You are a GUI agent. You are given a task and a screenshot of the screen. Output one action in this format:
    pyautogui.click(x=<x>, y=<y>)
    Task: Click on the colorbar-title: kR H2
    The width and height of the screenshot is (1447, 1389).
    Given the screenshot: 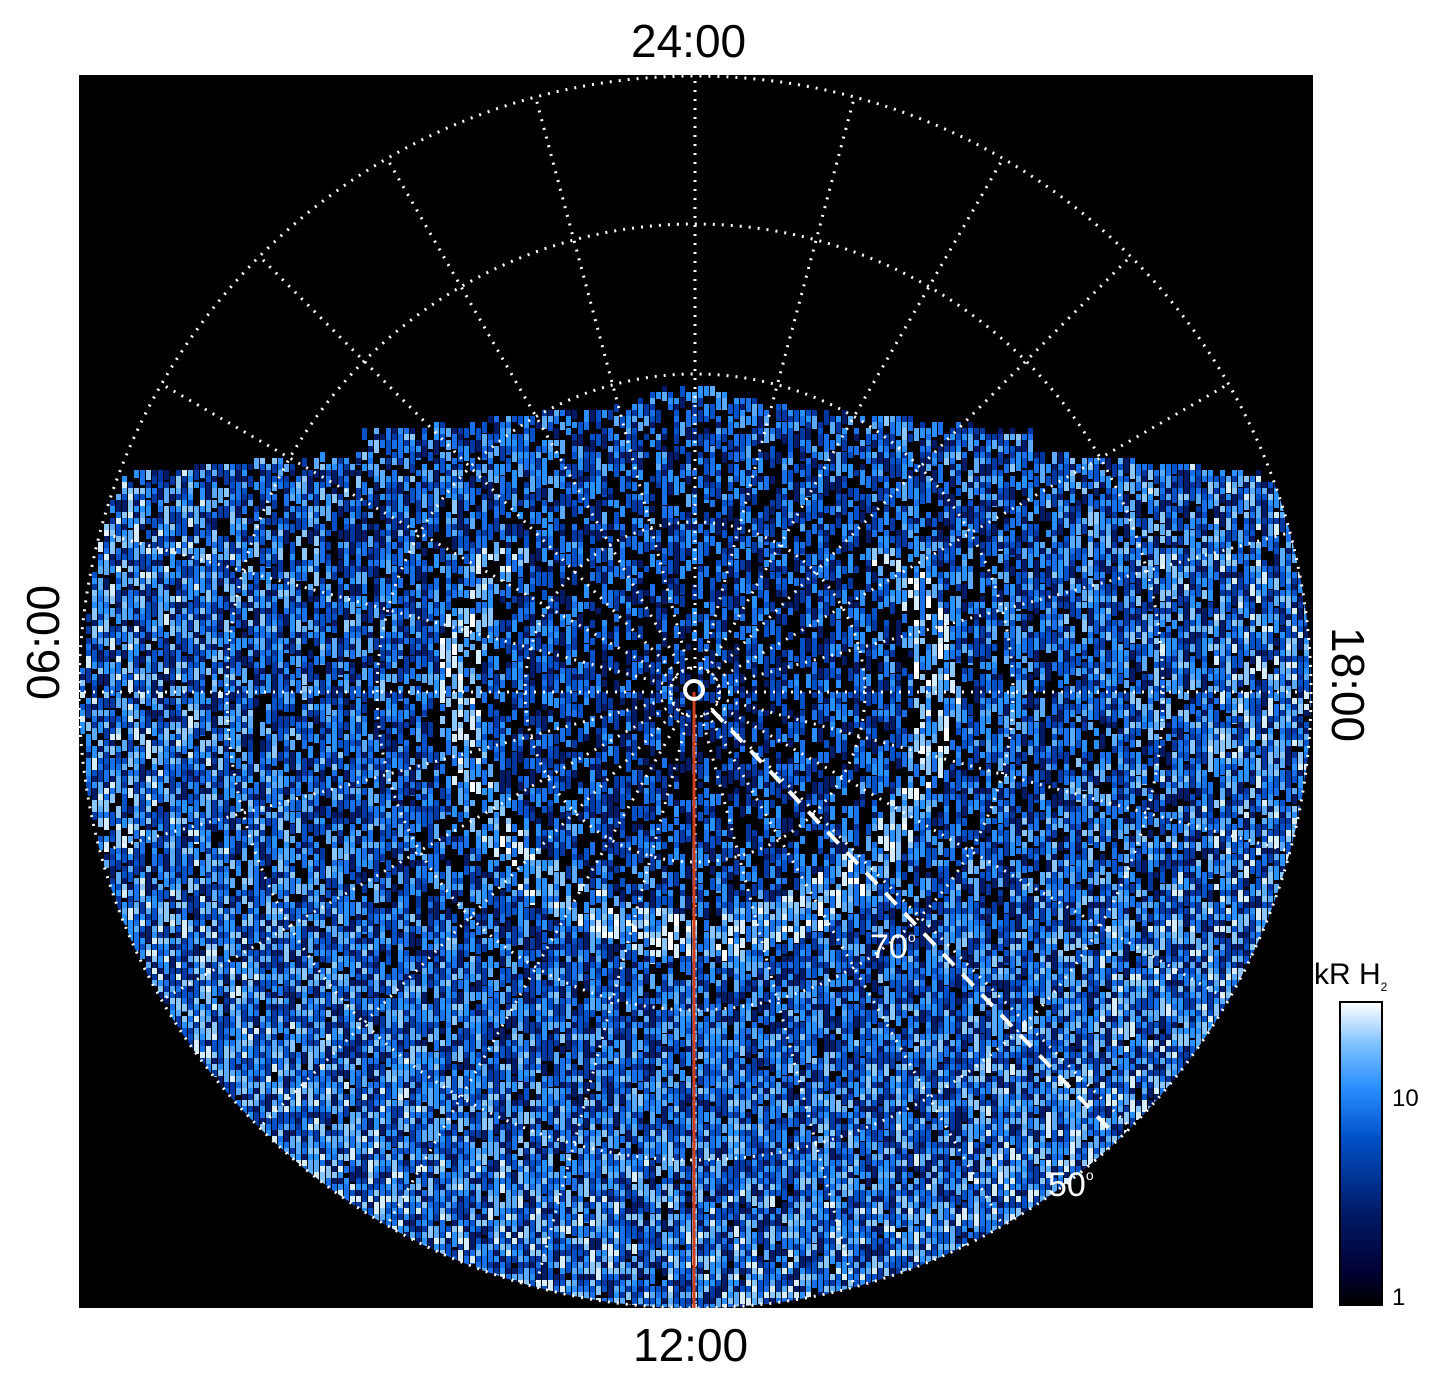 What is the action you would take?
    pyautogui.click(x=1350, y=976)
    